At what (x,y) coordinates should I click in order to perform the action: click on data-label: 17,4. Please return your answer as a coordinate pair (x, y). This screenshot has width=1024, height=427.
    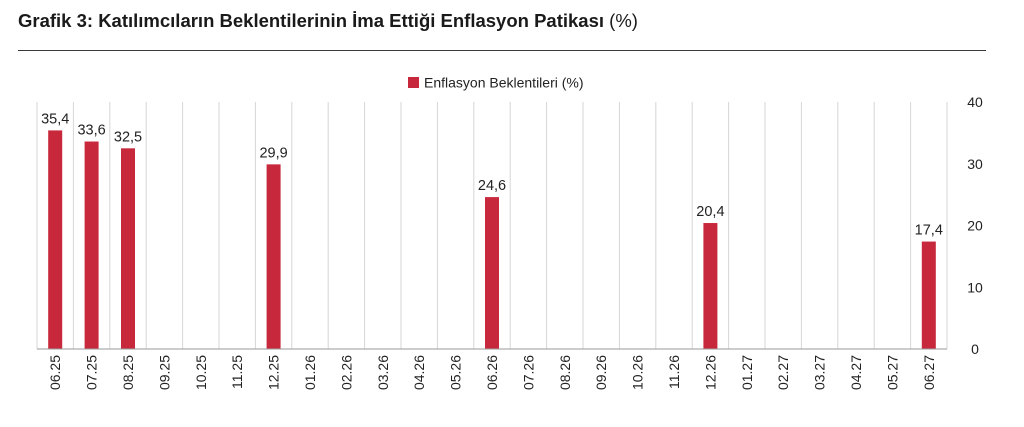
    Looking at the image, I should click on (929, 231).